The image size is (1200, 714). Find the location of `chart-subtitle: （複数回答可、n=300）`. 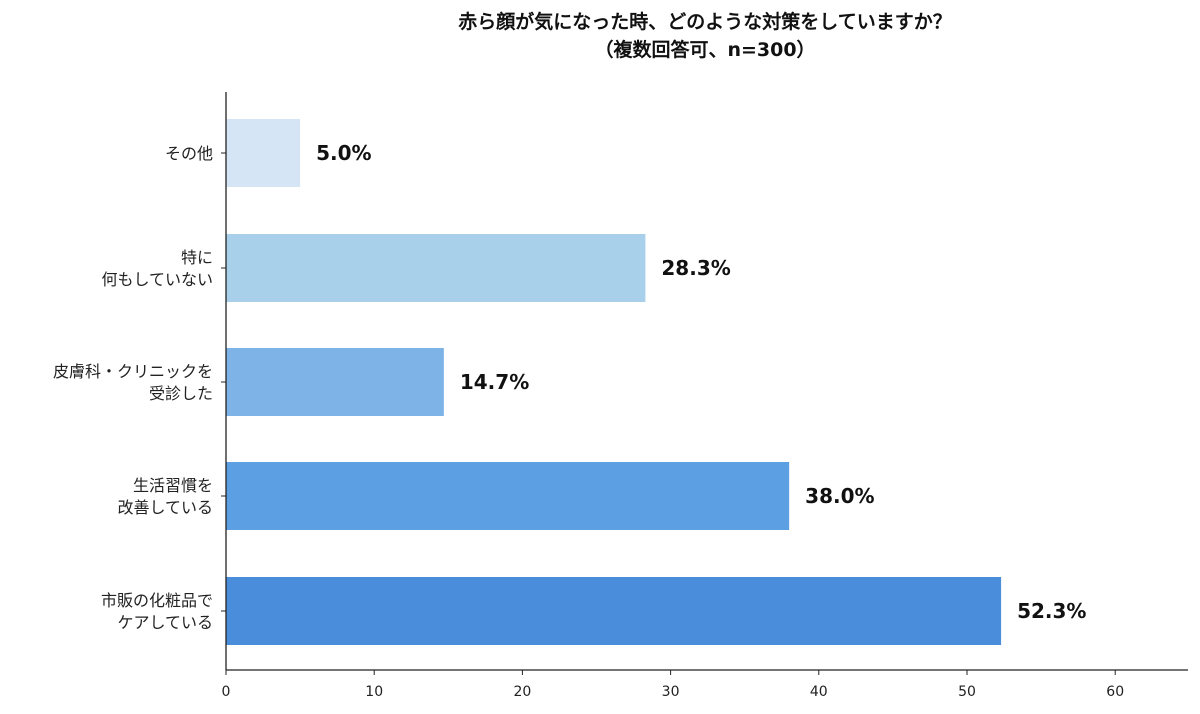

chart-subtitle: （複数回答可、n=300） is located at coordinates (704, 49).